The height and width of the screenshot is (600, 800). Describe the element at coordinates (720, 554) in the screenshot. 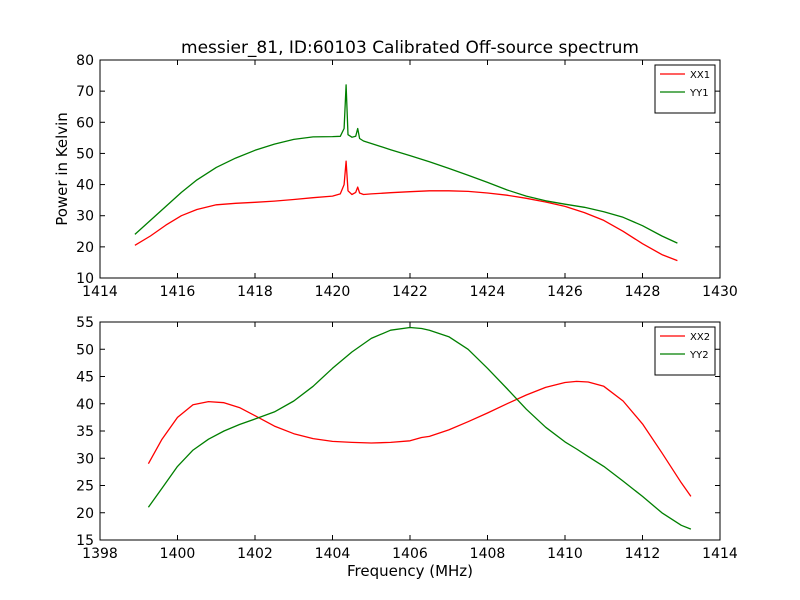

I see `bottom-xtick-label: 1414` at that location.